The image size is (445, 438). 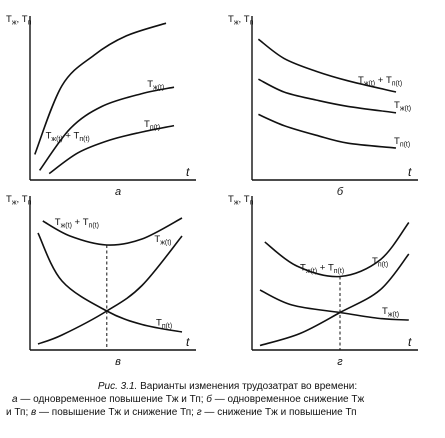 I want to click on panel-label-v: в, so click(x=118, y=362).